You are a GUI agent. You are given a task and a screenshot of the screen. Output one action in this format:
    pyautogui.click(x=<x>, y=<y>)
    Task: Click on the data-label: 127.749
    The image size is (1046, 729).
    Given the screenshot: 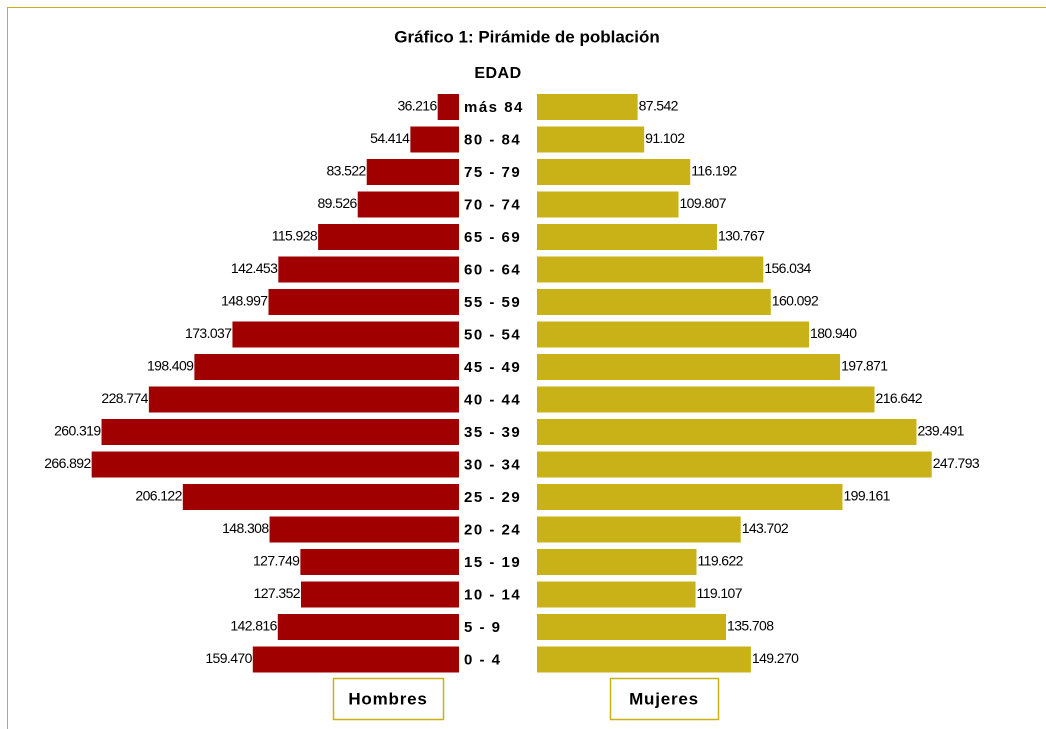 What is the action you would take?
    pyautogui.click(x=276, y=561)
    